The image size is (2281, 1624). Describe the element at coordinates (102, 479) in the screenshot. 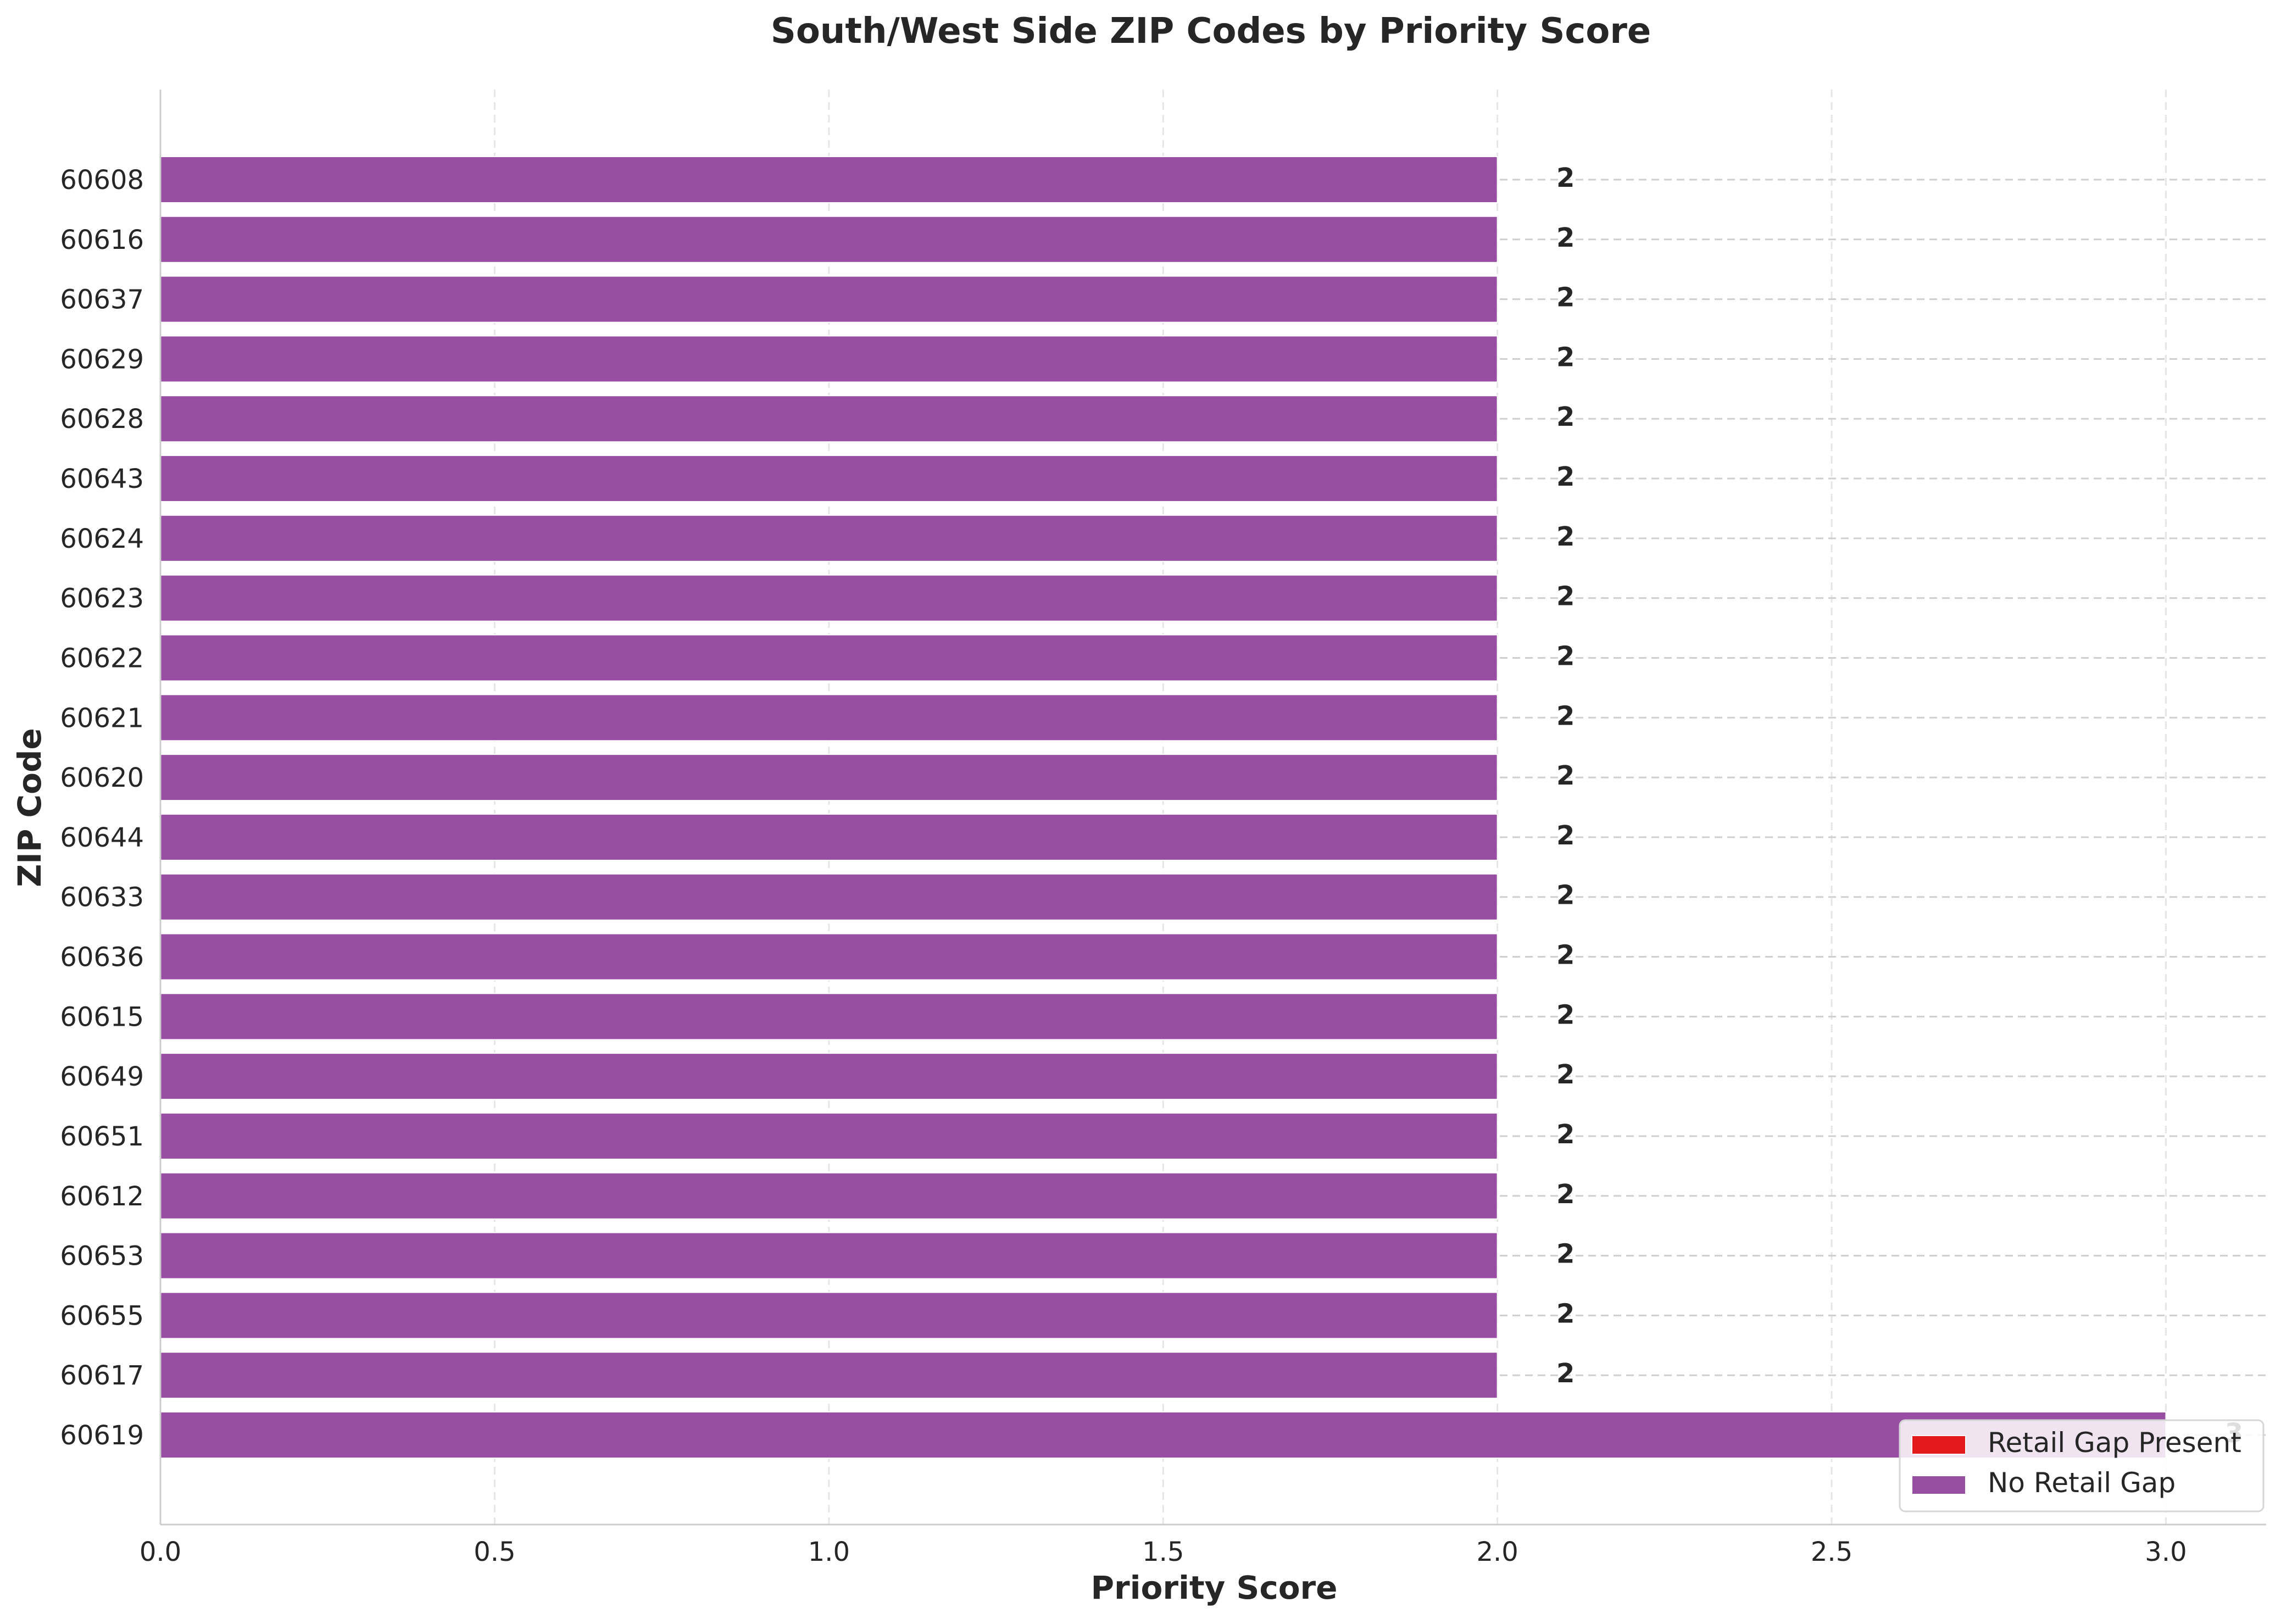

I see `y-tick-label: 60643` at that location.